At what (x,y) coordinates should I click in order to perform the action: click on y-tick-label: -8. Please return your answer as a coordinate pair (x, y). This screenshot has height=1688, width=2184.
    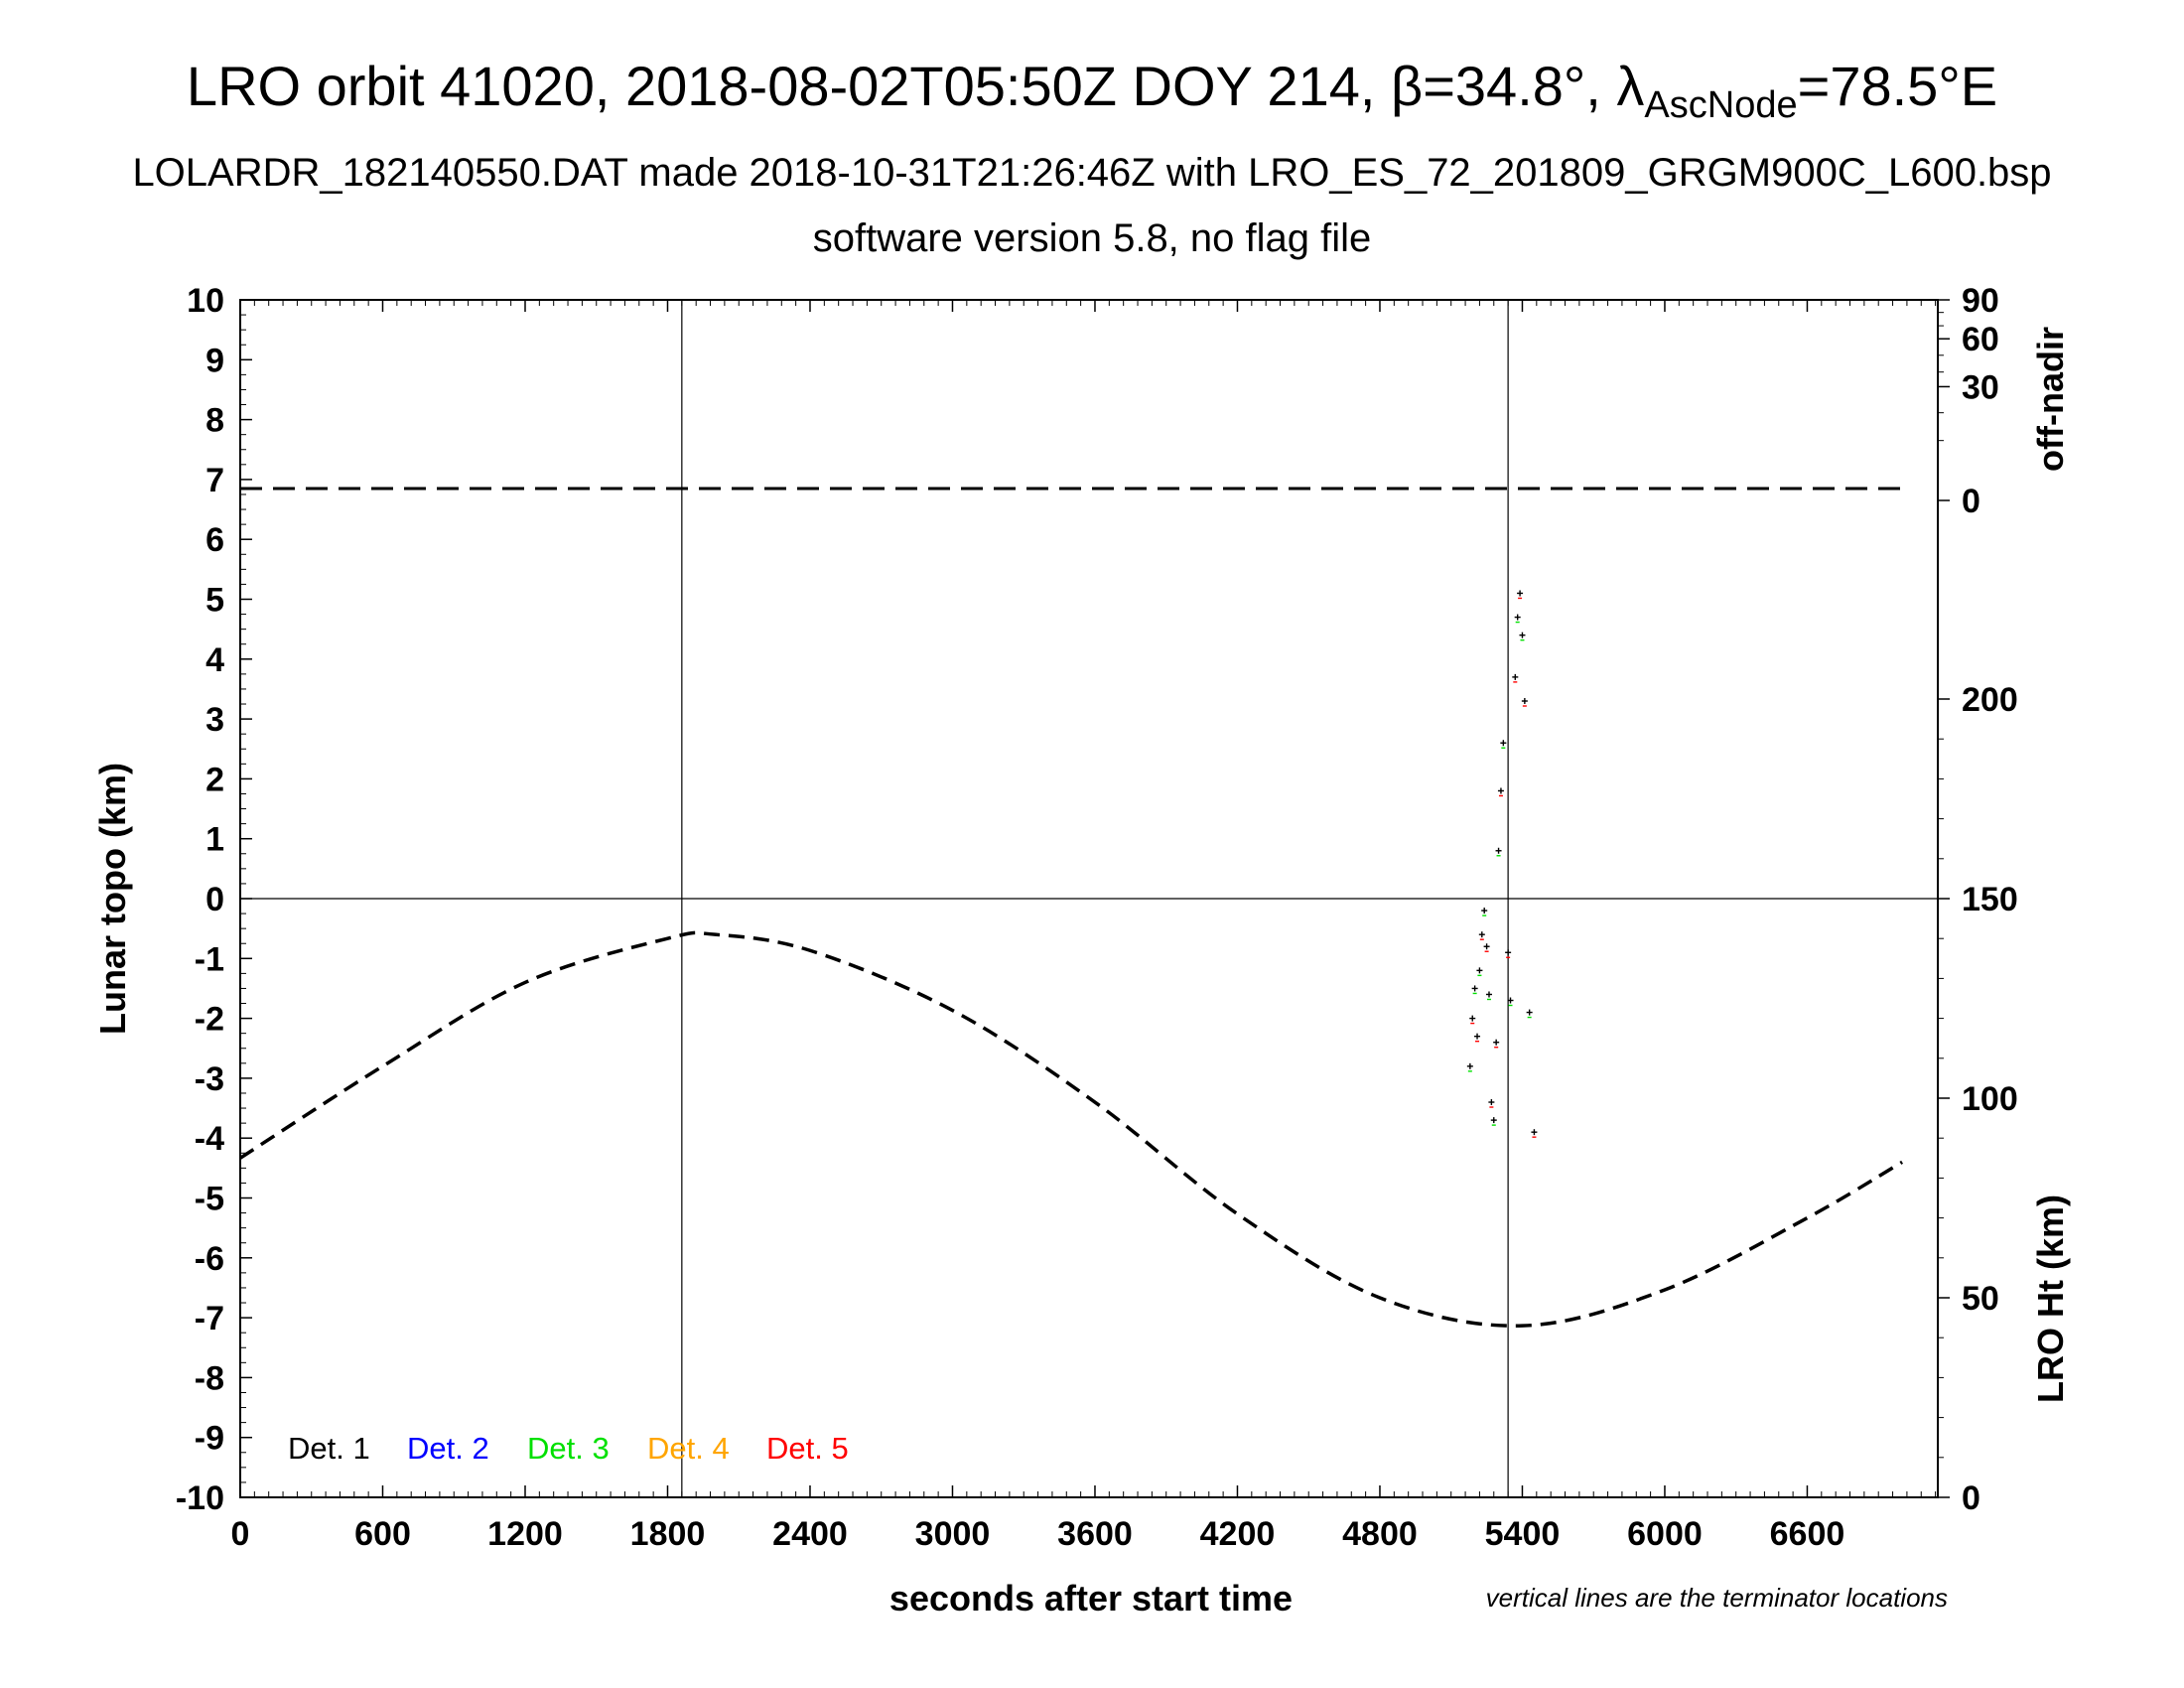
    Looking at the image, I should click on (209, 1378).